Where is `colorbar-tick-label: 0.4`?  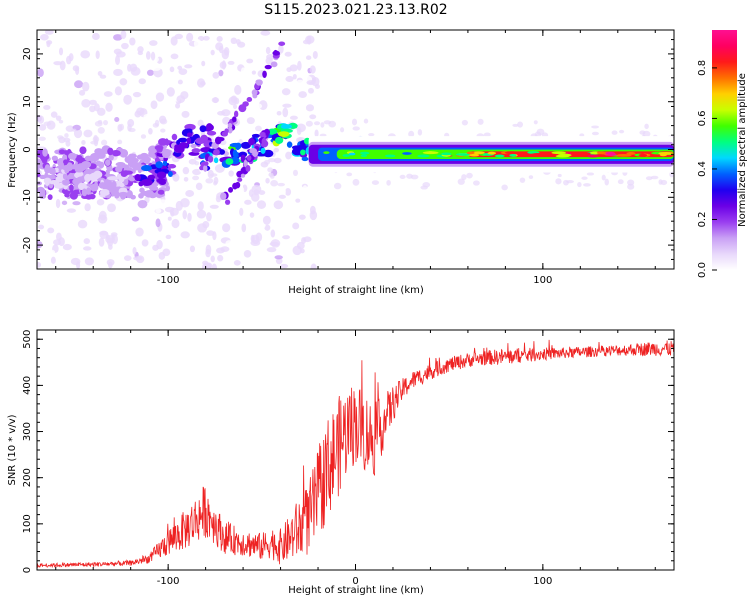 colorbar-tick-label: 0.4 is located at coordinates (702, 169).